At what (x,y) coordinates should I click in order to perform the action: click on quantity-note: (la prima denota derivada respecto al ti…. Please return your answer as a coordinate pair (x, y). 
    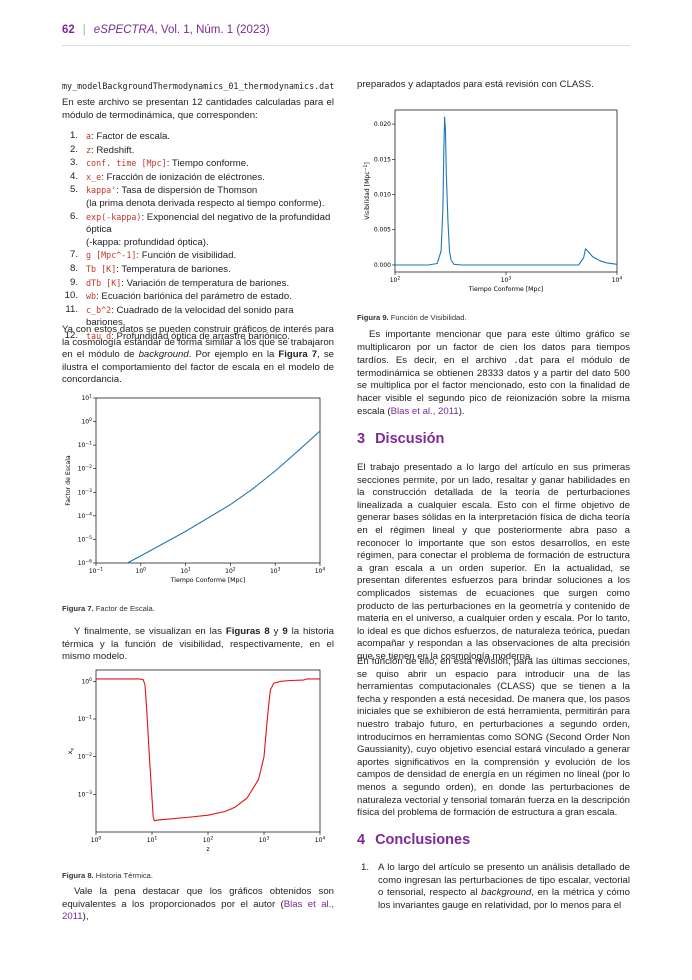
    Looking at the image, I should click on (205, 203).